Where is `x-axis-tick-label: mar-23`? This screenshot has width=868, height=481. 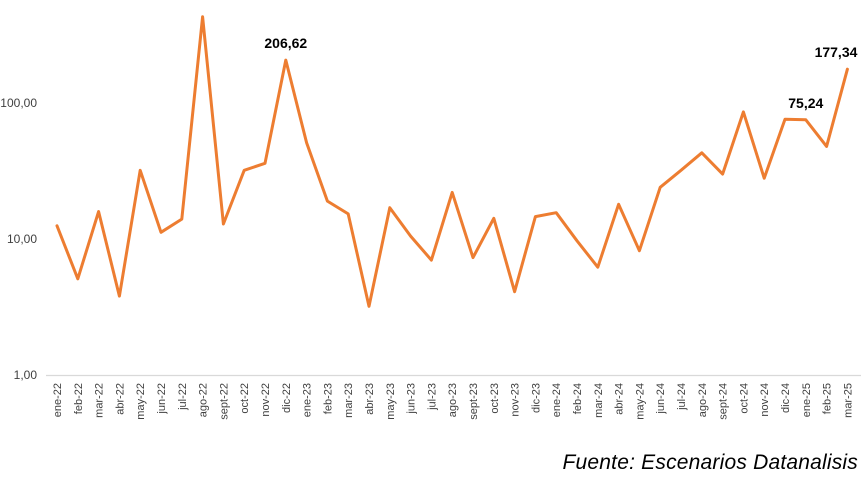
x-axis-tick-label: mar-23 is located at coordinates (349, 400).